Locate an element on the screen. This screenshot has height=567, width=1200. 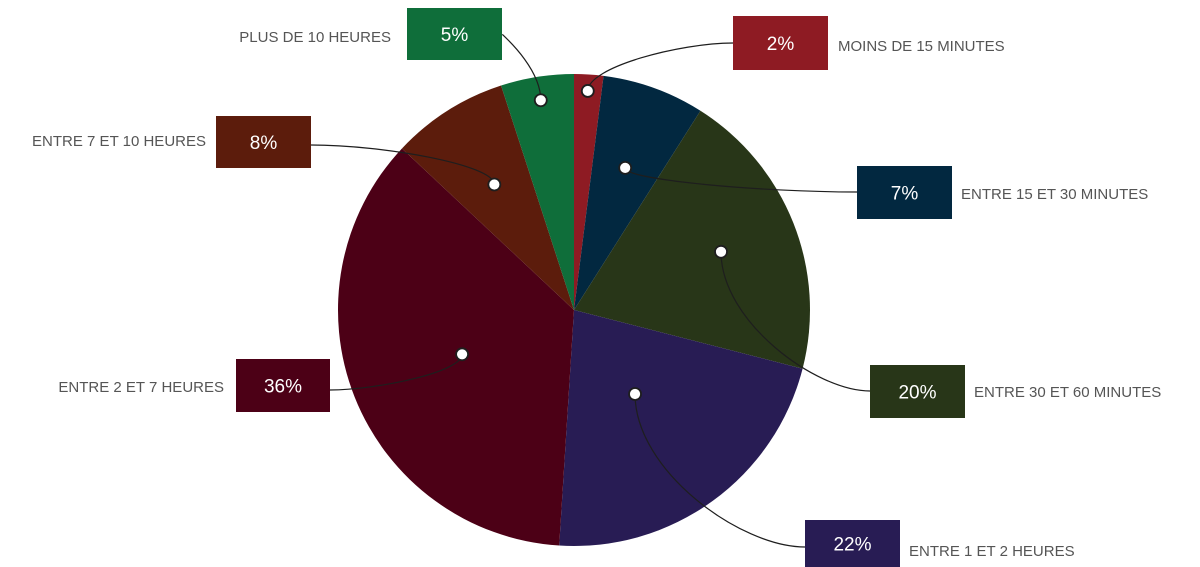
slice-label: MOINS DE 15 MINUTES is located at coordinates (921, 46).